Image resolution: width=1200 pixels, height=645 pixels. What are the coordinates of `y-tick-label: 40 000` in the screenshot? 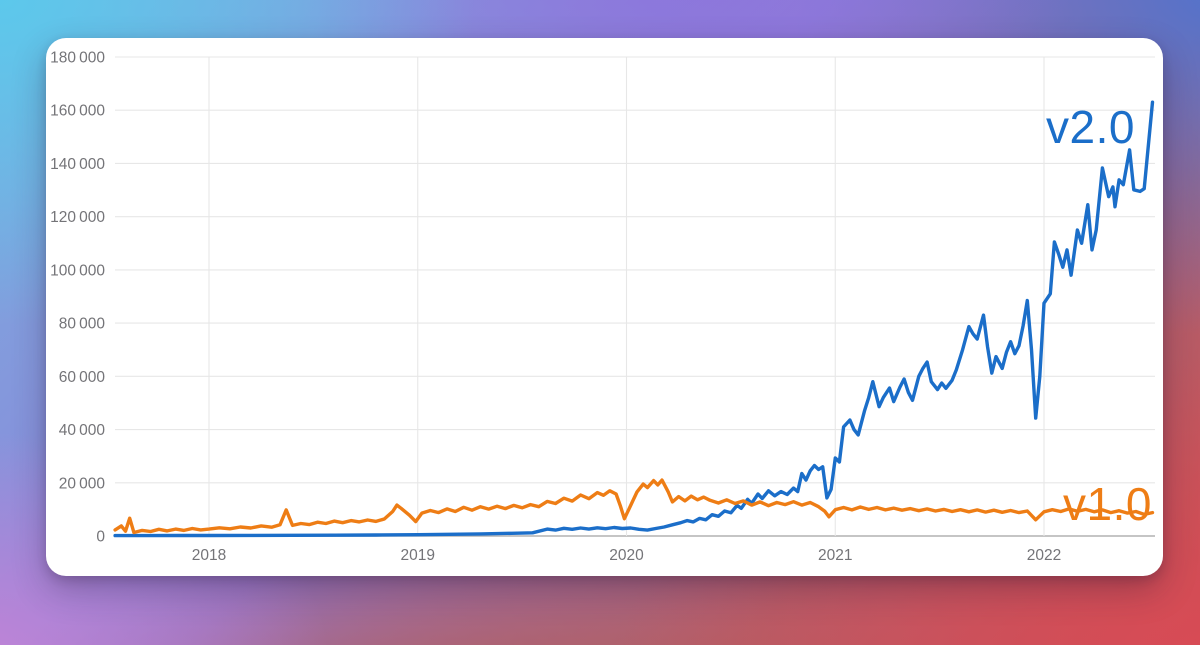 It's located at (82, 430).